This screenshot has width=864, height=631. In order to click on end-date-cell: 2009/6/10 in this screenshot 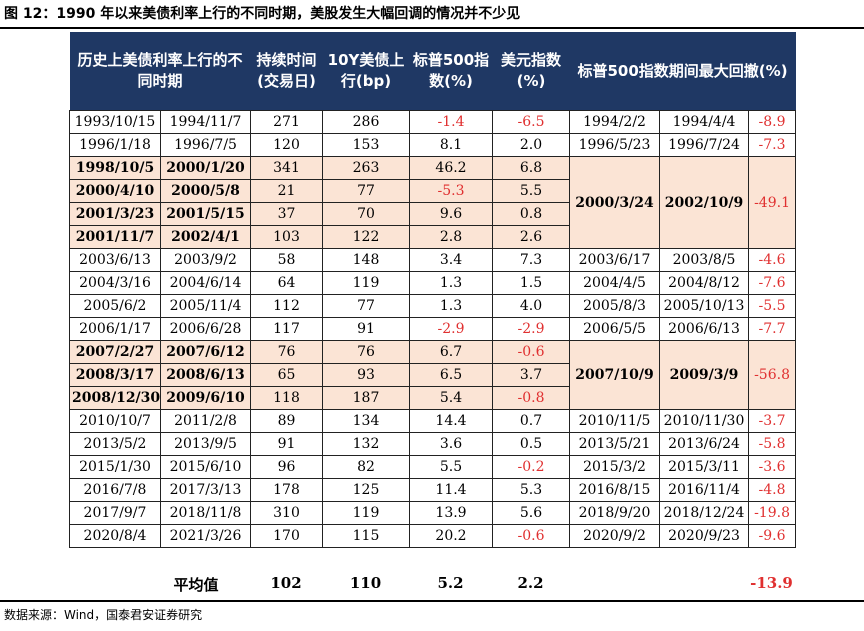, I will do `click(205, 398)`.